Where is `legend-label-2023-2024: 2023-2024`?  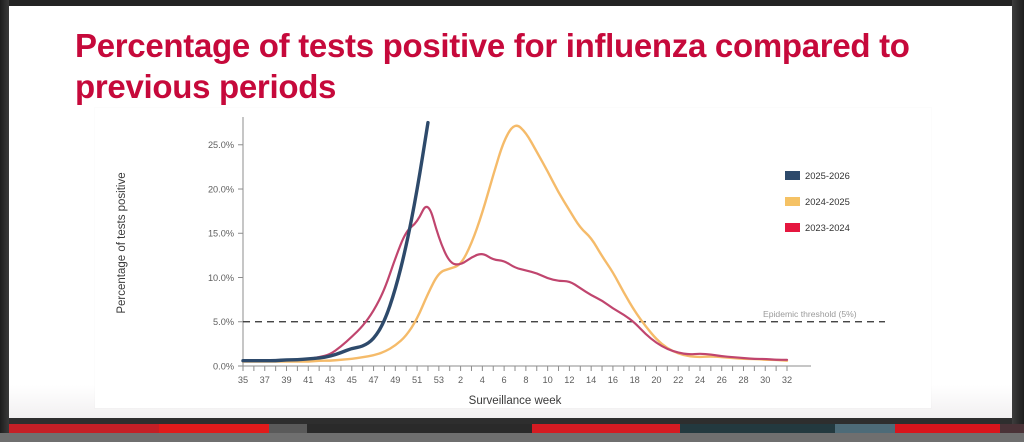 legend-label-2023-2024: 2023-2024 is located at coordinates (827, 227).